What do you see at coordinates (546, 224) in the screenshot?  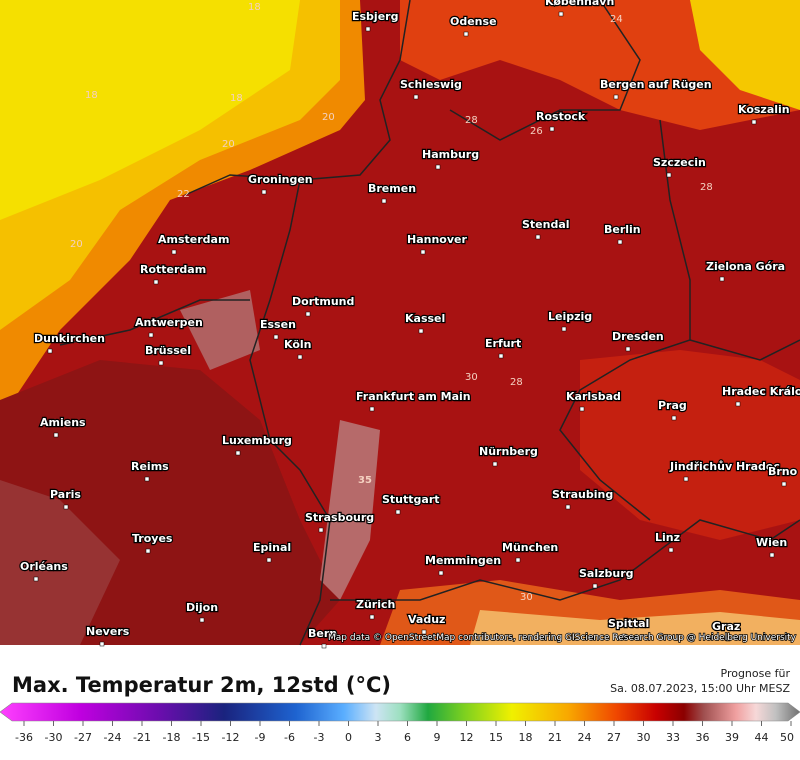 I see `city-name: Stendal` at bounding box center [546, 224].